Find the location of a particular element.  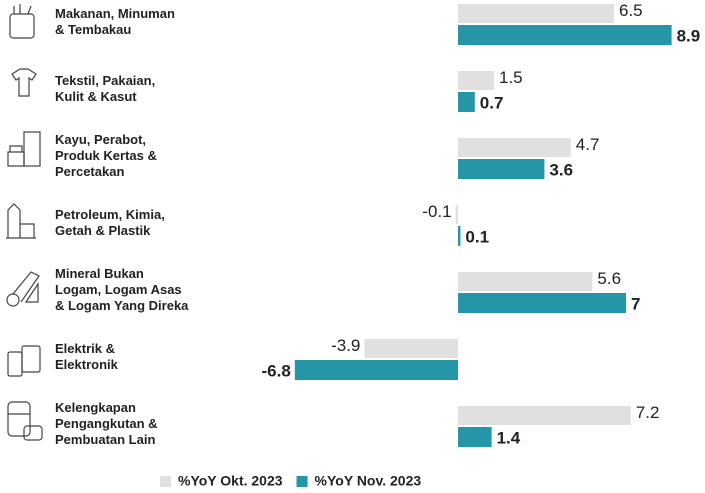

legend-label: %YoY Nov. 2023 is located at coordinates (368, 481).